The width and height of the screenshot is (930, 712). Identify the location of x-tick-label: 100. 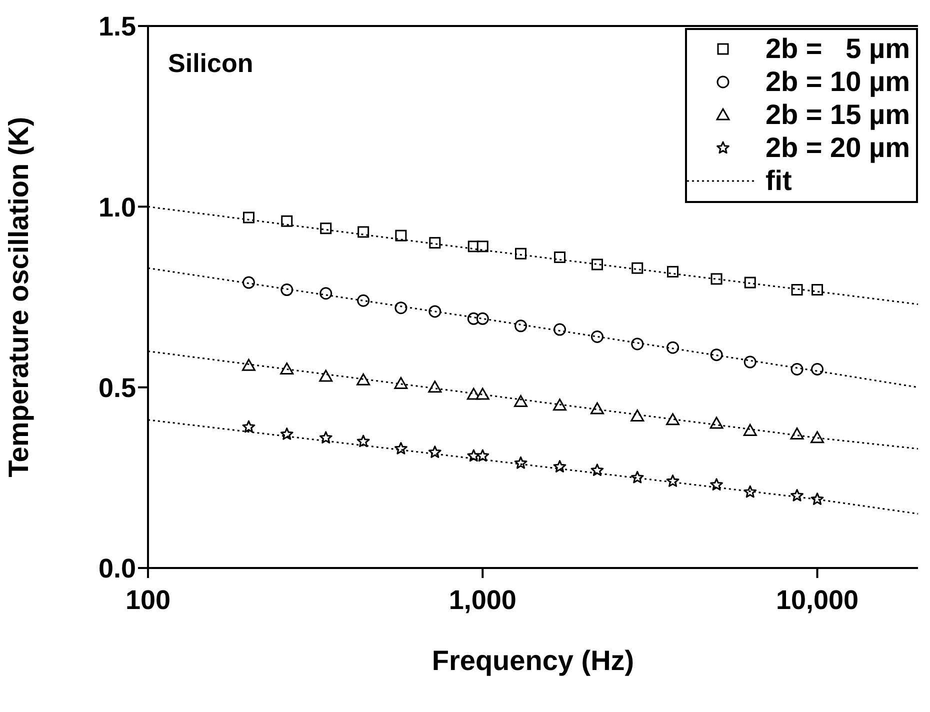
(148, 600).